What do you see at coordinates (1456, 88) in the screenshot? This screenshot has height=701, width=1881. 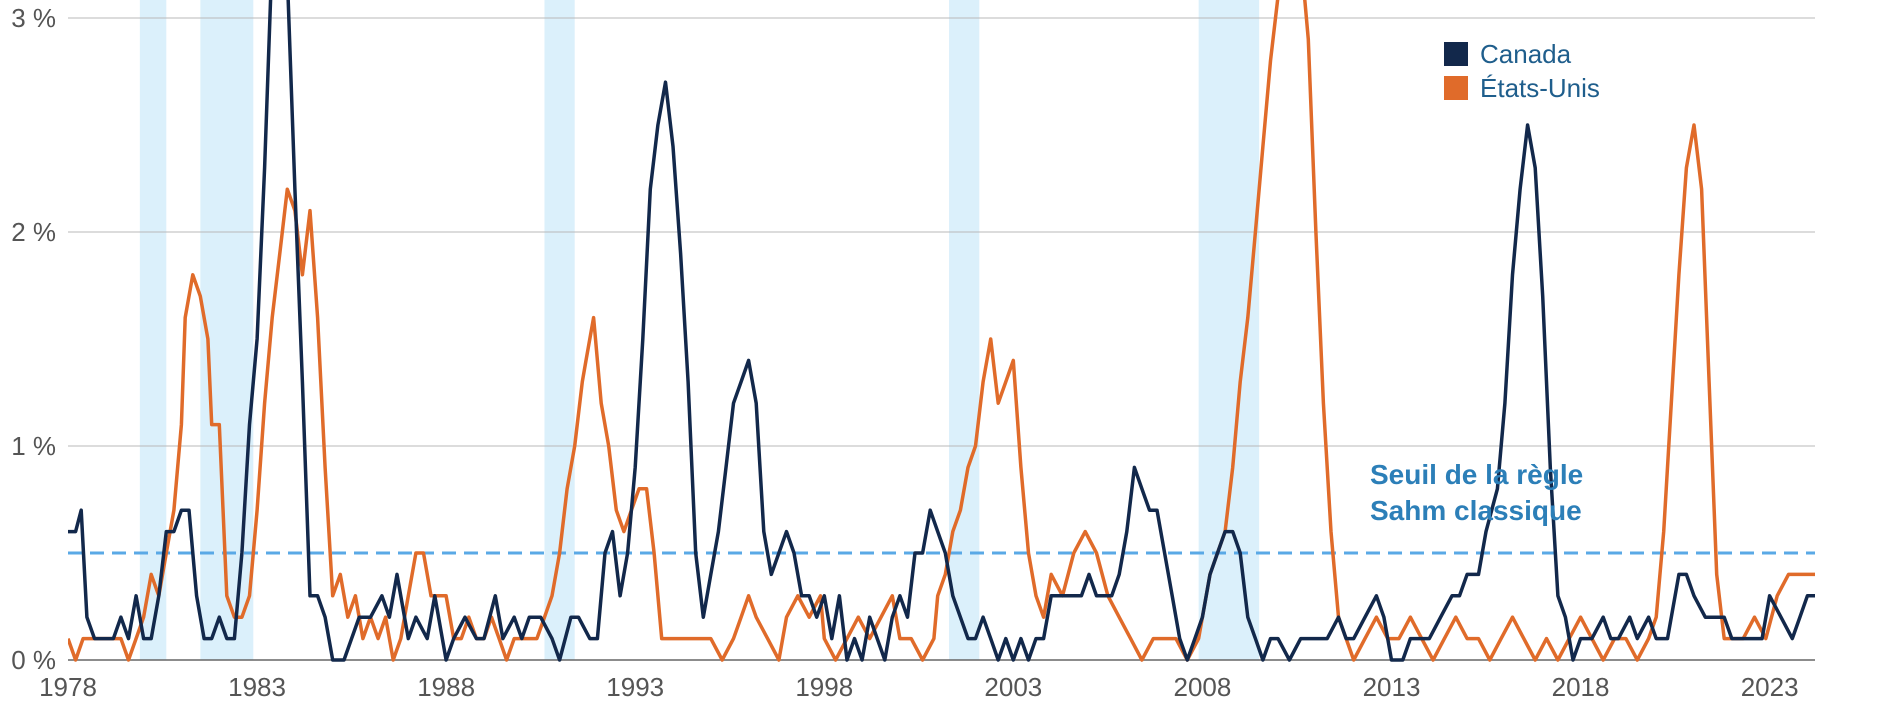 I see `legend-swatch-etats-unis` at bounding box center [1456, 88].